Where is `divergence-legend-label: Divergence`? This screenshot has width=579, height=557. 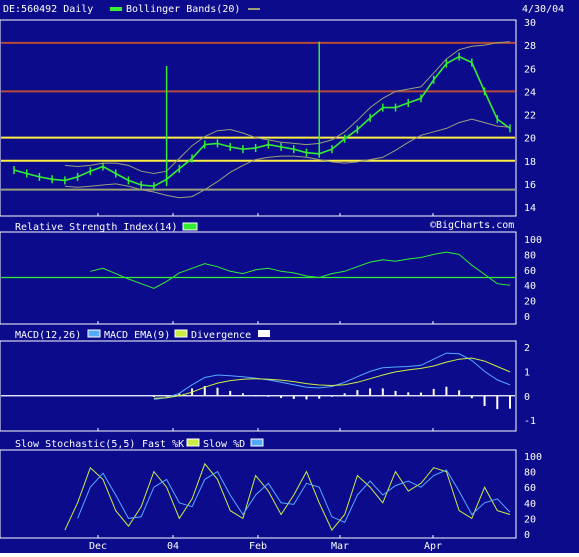
divergence-legend-label: Divergence is located at coordinates (221, 335).